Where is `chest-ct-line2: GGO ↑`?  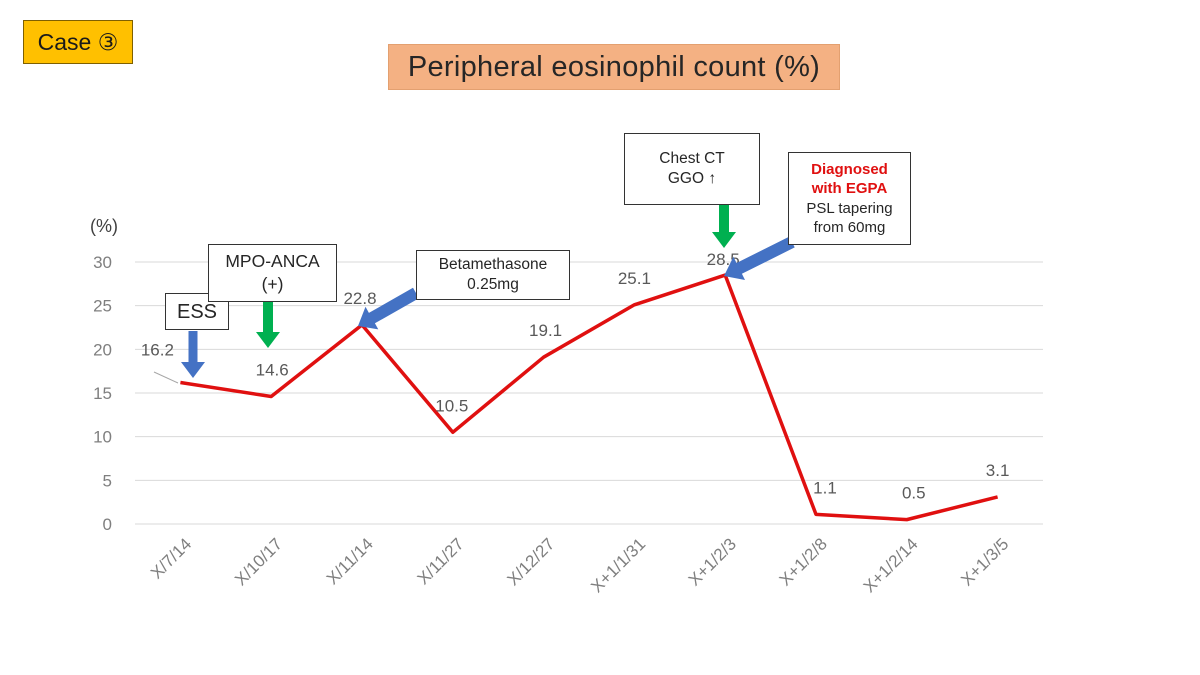 chest-ct-line2: GGO ↑ is located at coordinates (692, 178).